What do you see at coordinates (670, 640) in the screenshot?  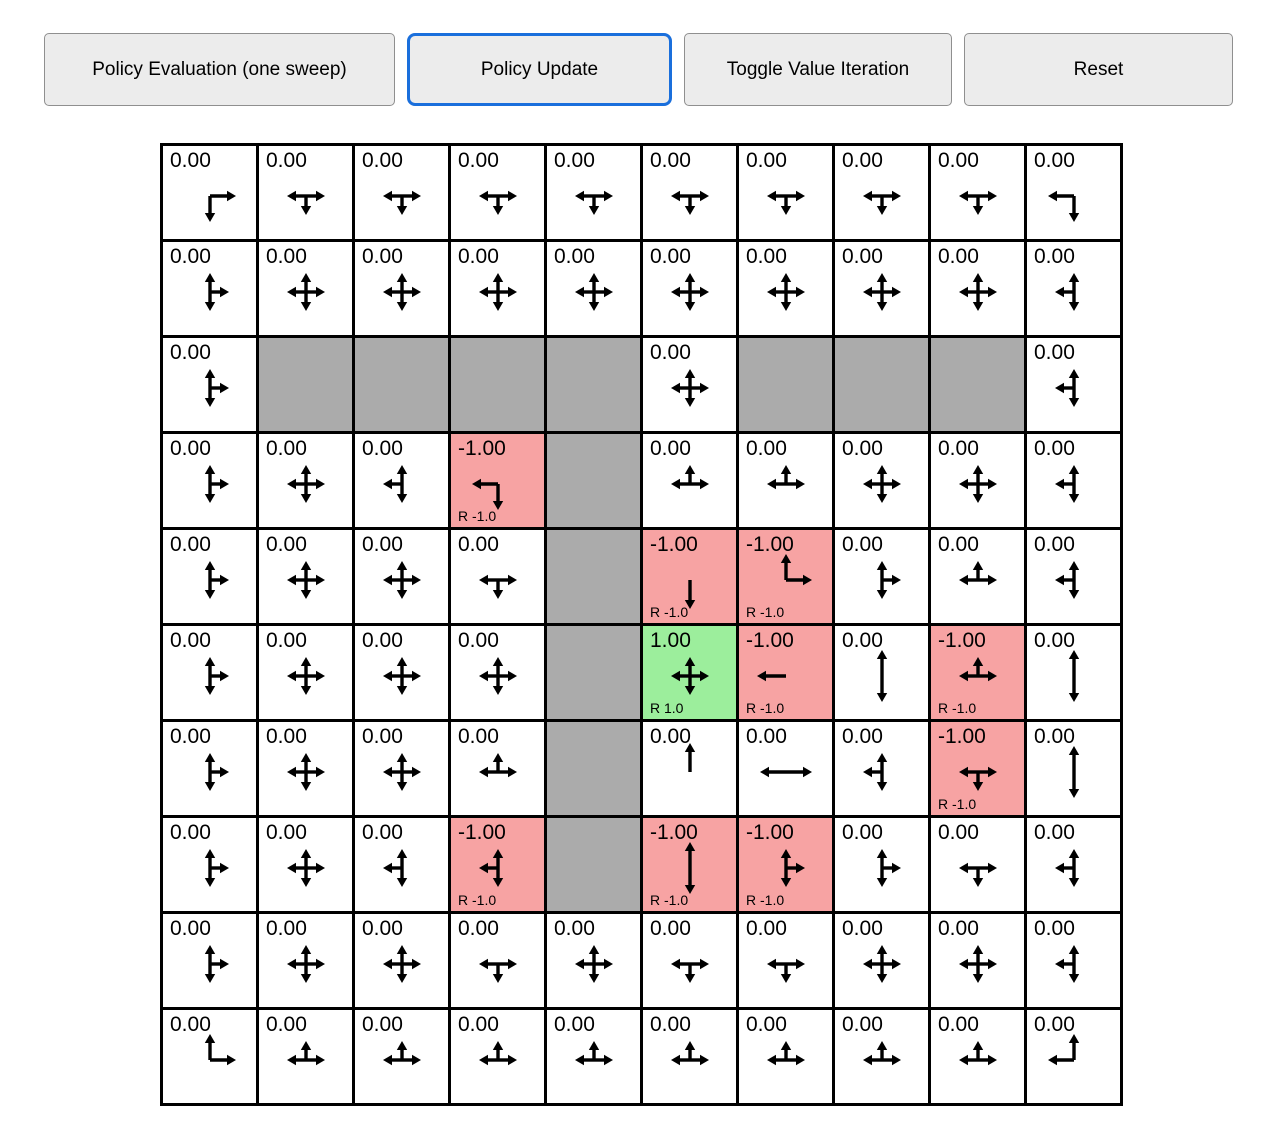 I see `cell-value: 1.00` at bounding box center [670, 640].